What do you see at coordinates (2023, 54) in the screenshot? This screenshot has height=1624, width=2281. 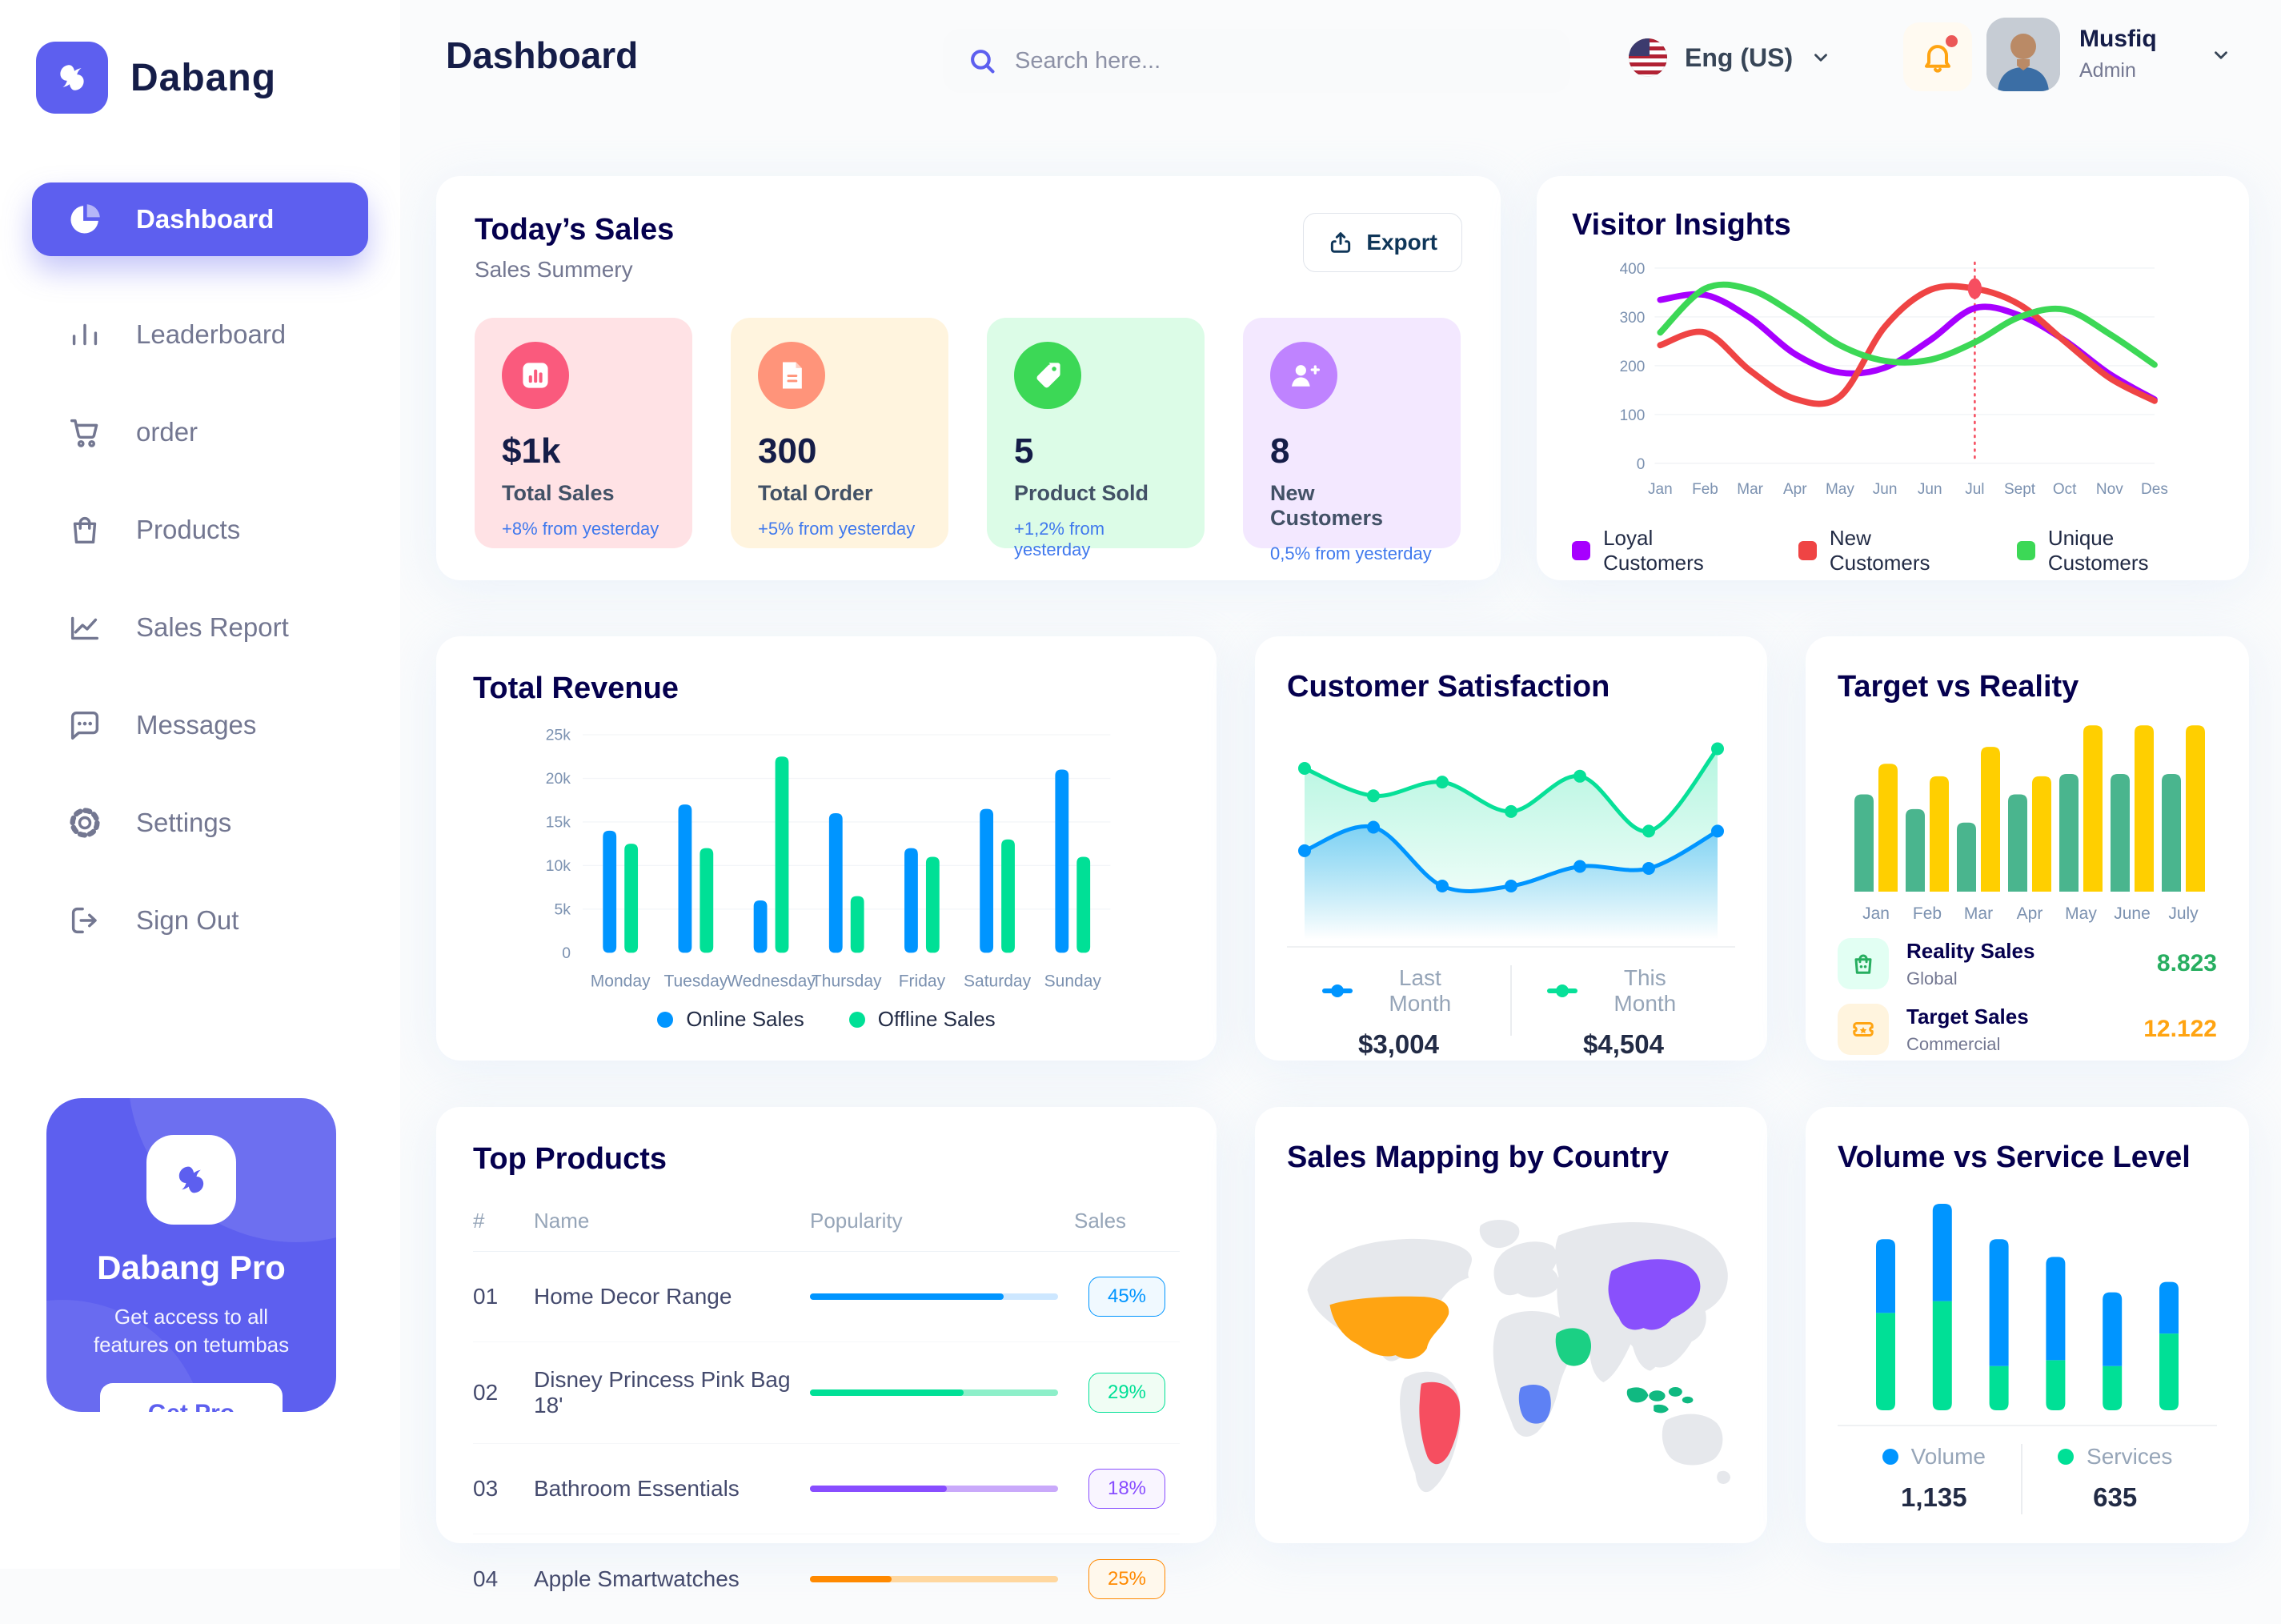 I see `avatar` at bounding box center [2023, 54].